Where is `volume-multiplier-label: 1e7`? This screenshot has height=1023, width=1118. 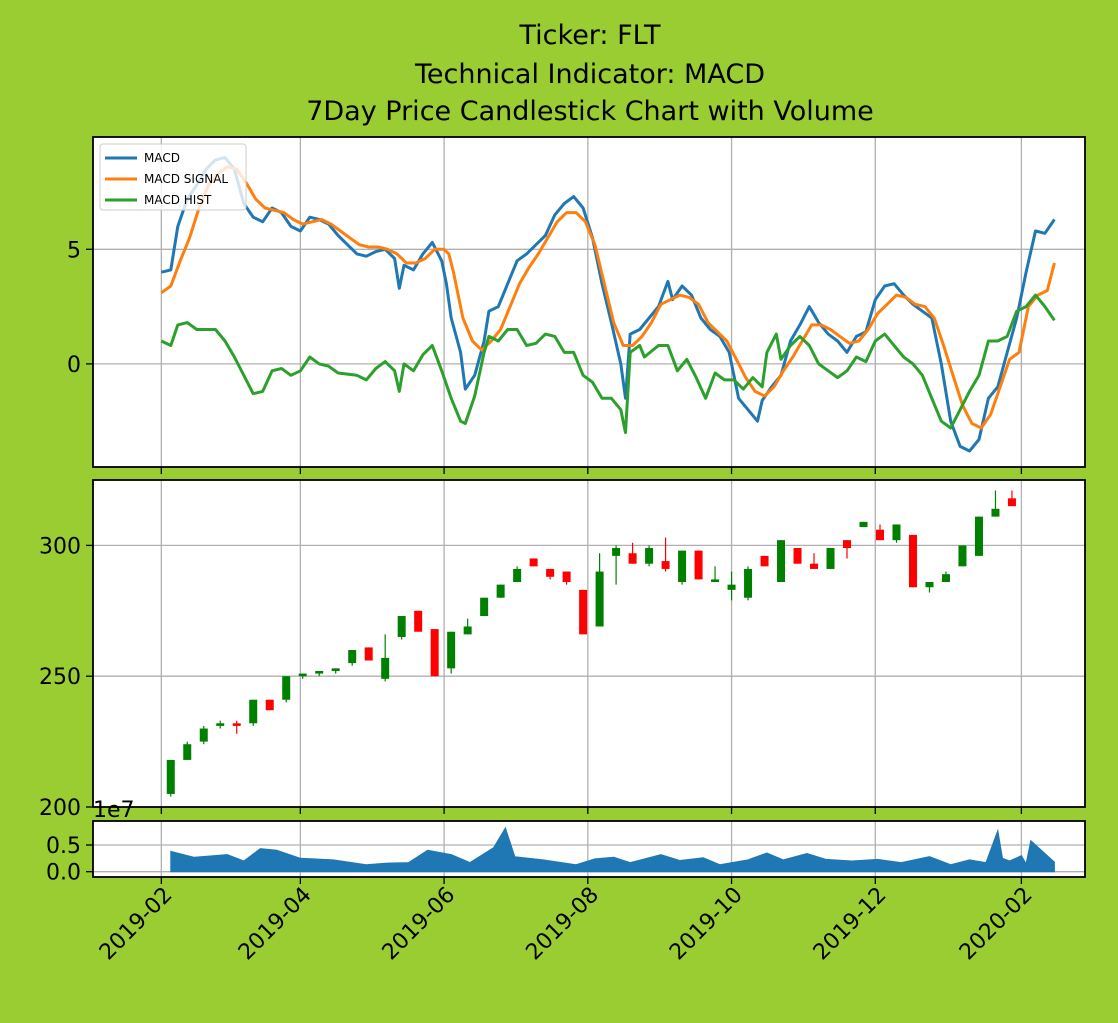 volume-multiplier-label: 1e7 is located at coordinates (114, 810).